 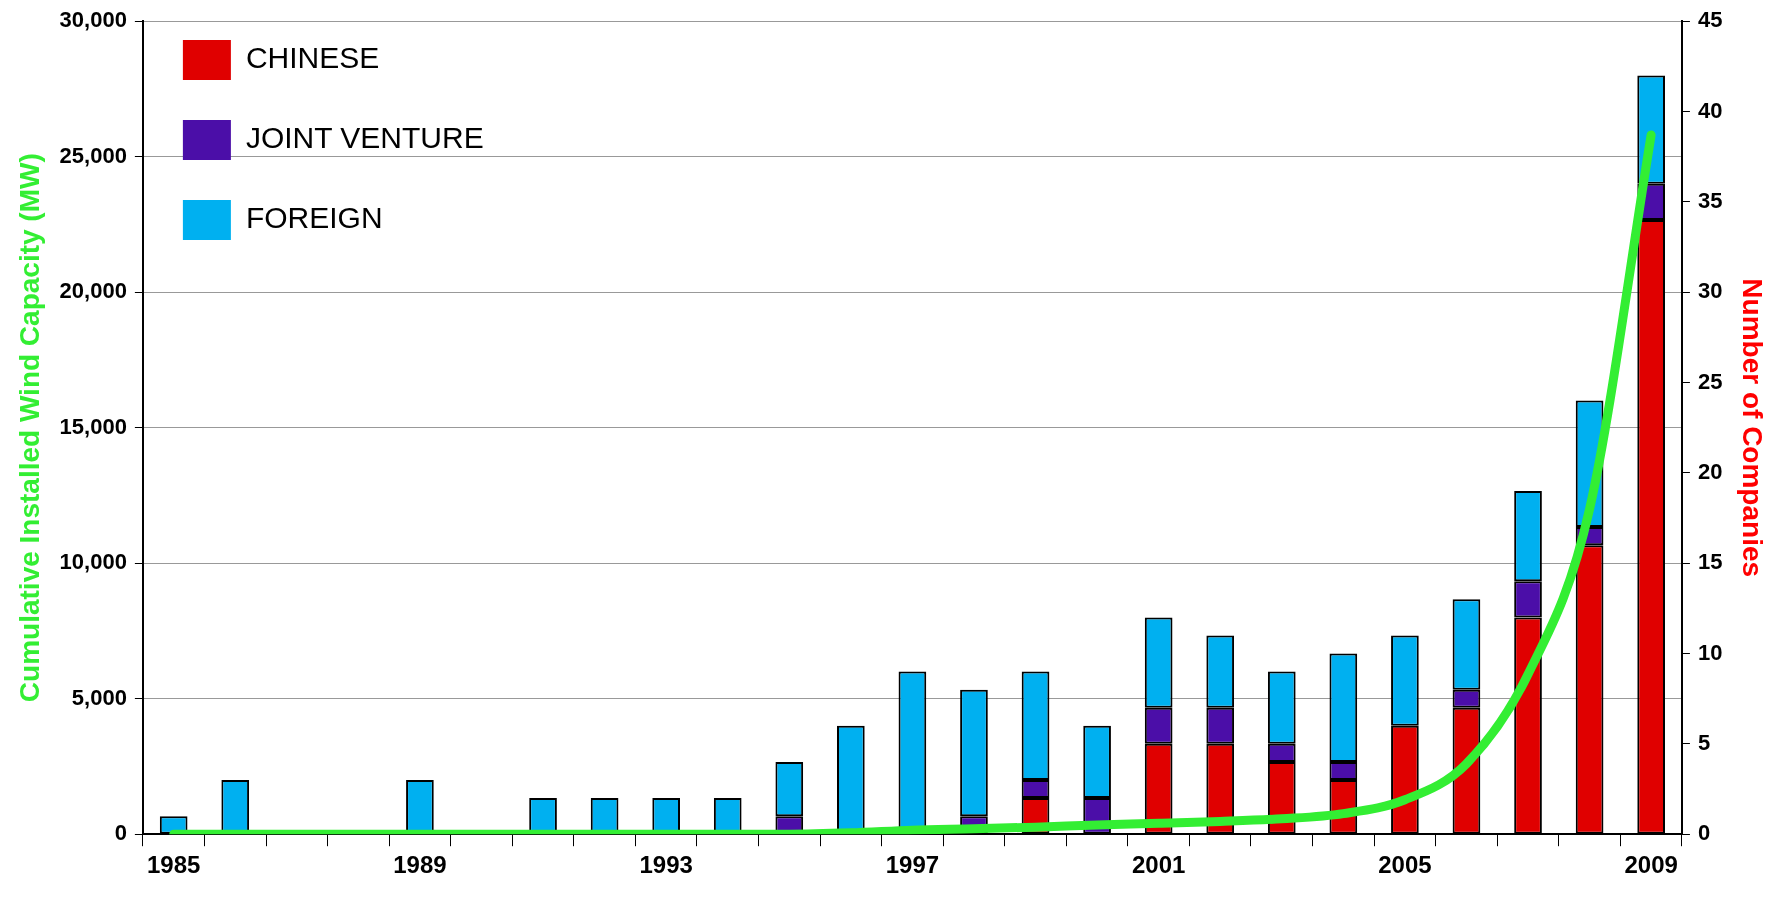 What do you see at coordinates (1710, 291) in the screenshot?
I see `y2-tick-label: 30` at bounding box center [1710, 291].